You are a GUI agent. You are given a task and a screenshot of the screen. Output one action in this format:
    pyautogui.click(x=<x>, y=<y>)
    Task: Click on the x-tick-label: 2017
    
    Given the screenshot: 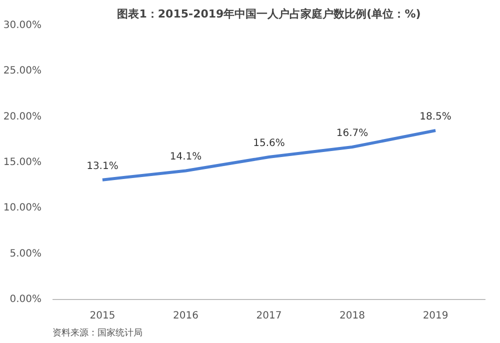 What is the action you would take?
    pyautogui.click(x=269, y=316)
    